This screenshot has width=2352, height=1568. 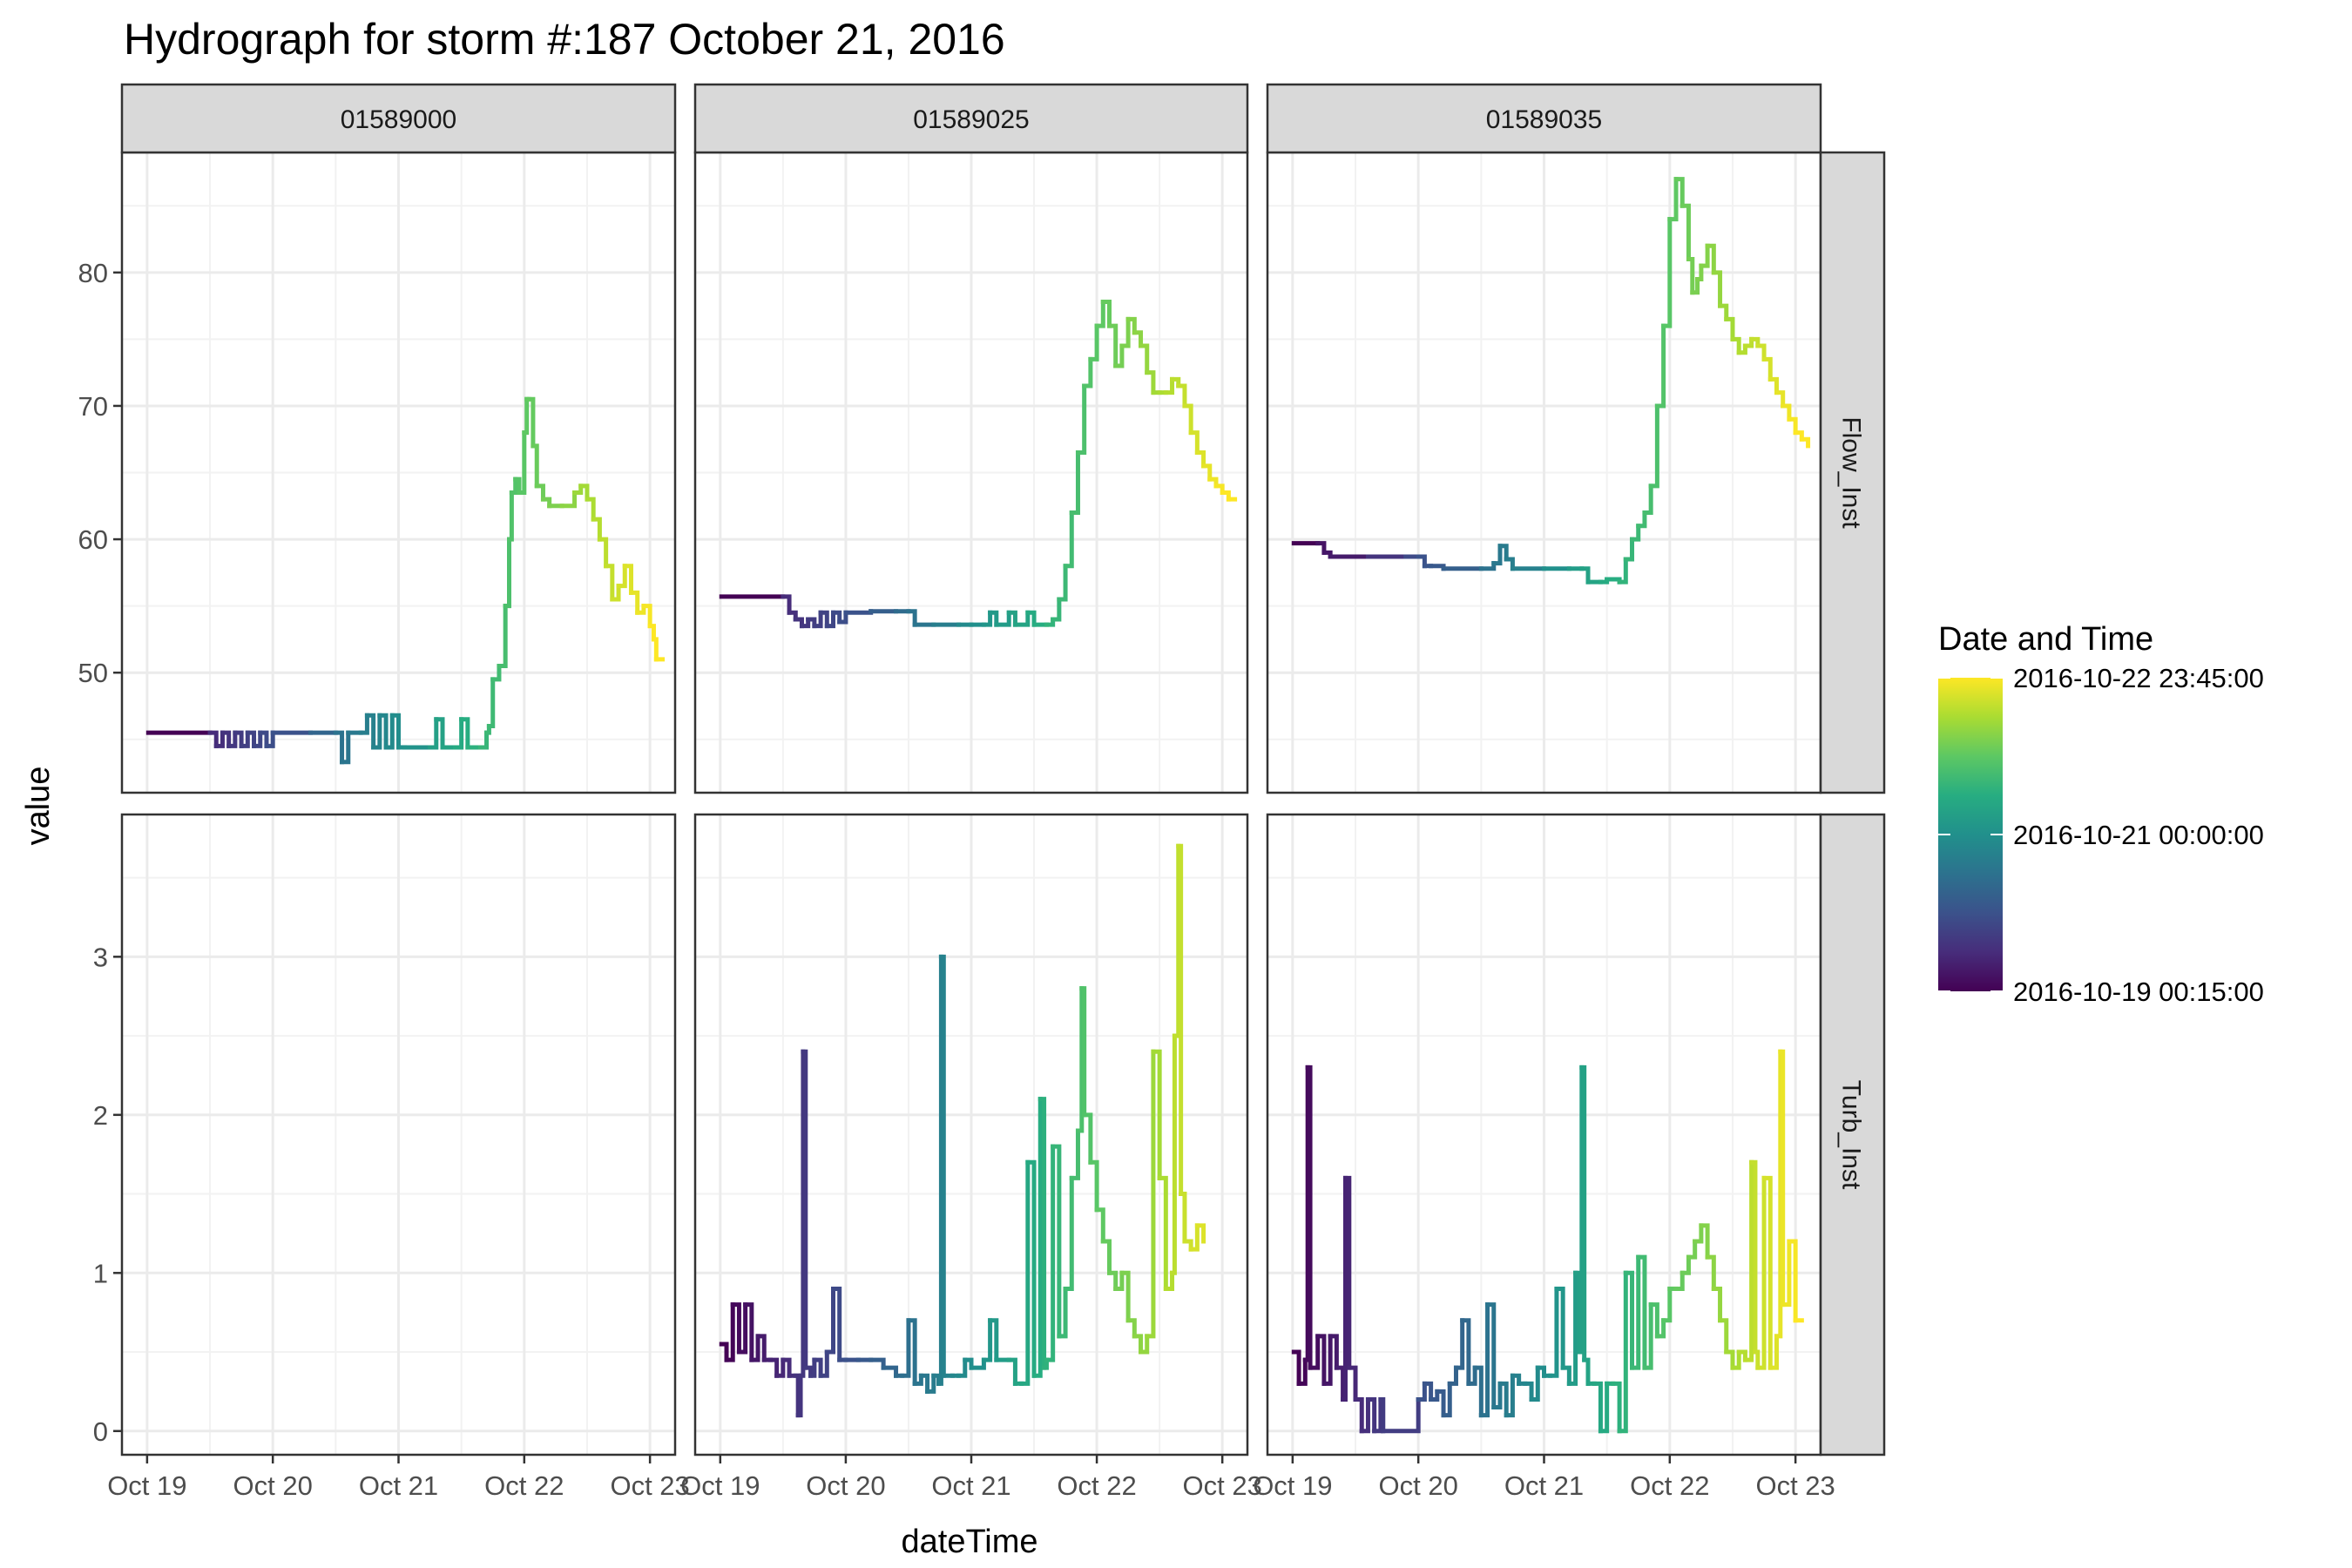 I want to click on strip-label-Turb_Inst: Turb_Inst, so click(x=1852, y=1135).